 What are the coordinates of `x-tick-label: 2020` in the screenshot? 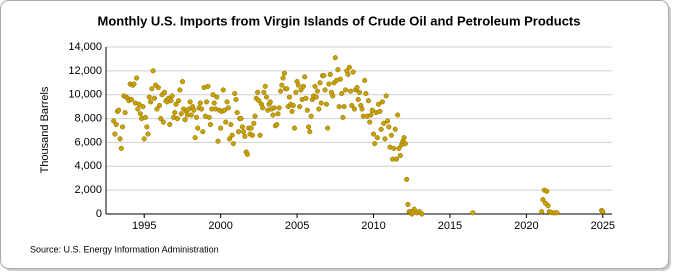 It's located at (526, 226).